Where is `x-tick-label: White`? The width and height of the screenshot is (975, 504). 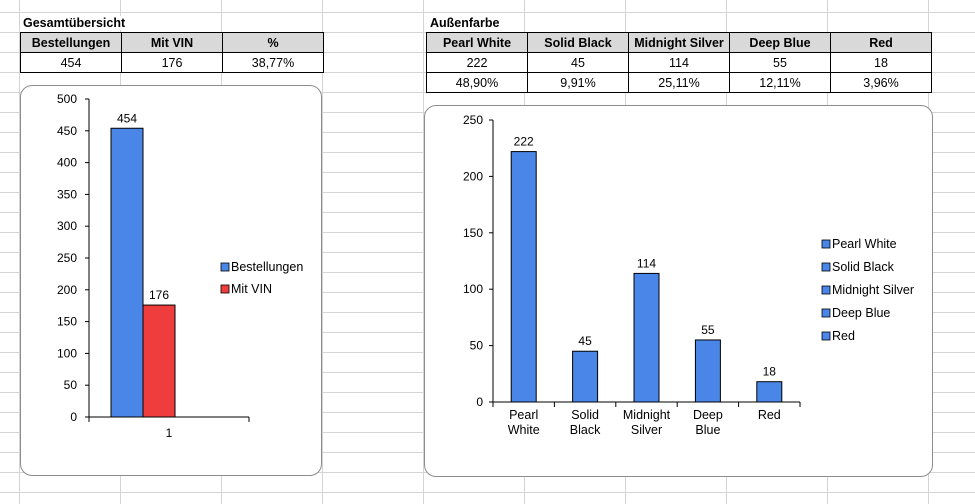
x-tick-label: White is located at coordinates (524, 430).